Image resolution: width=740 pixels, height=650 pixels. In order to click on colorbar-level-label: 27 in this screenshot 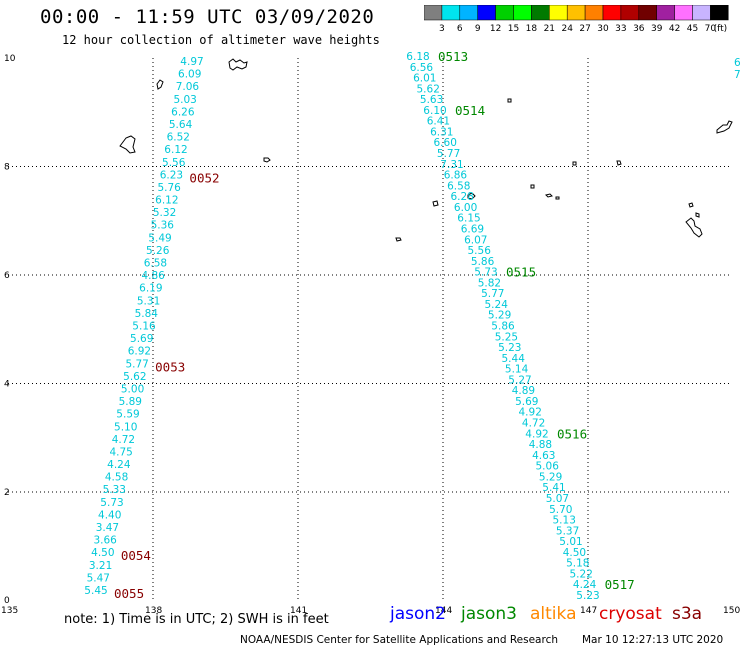, I will do `click(584, 29)`.